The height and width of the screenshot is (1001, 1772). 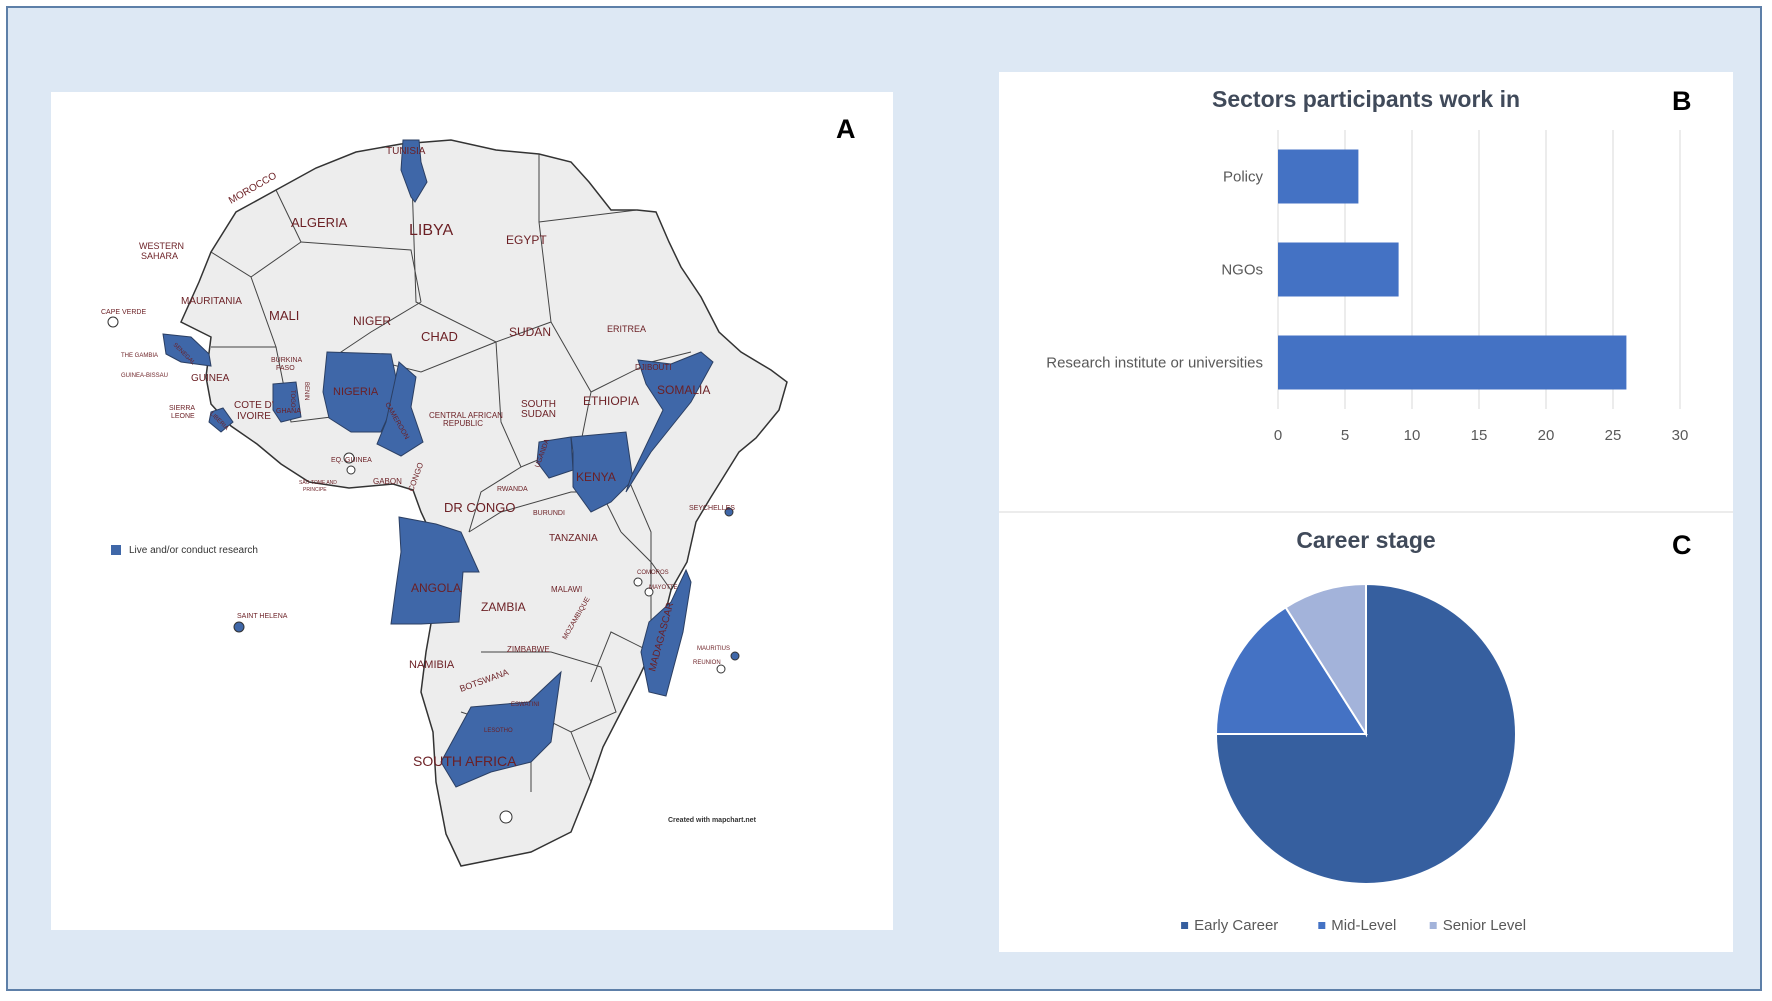 I want to click on pie-legend-label: Mid-Level, so click(x=1363, y=925).